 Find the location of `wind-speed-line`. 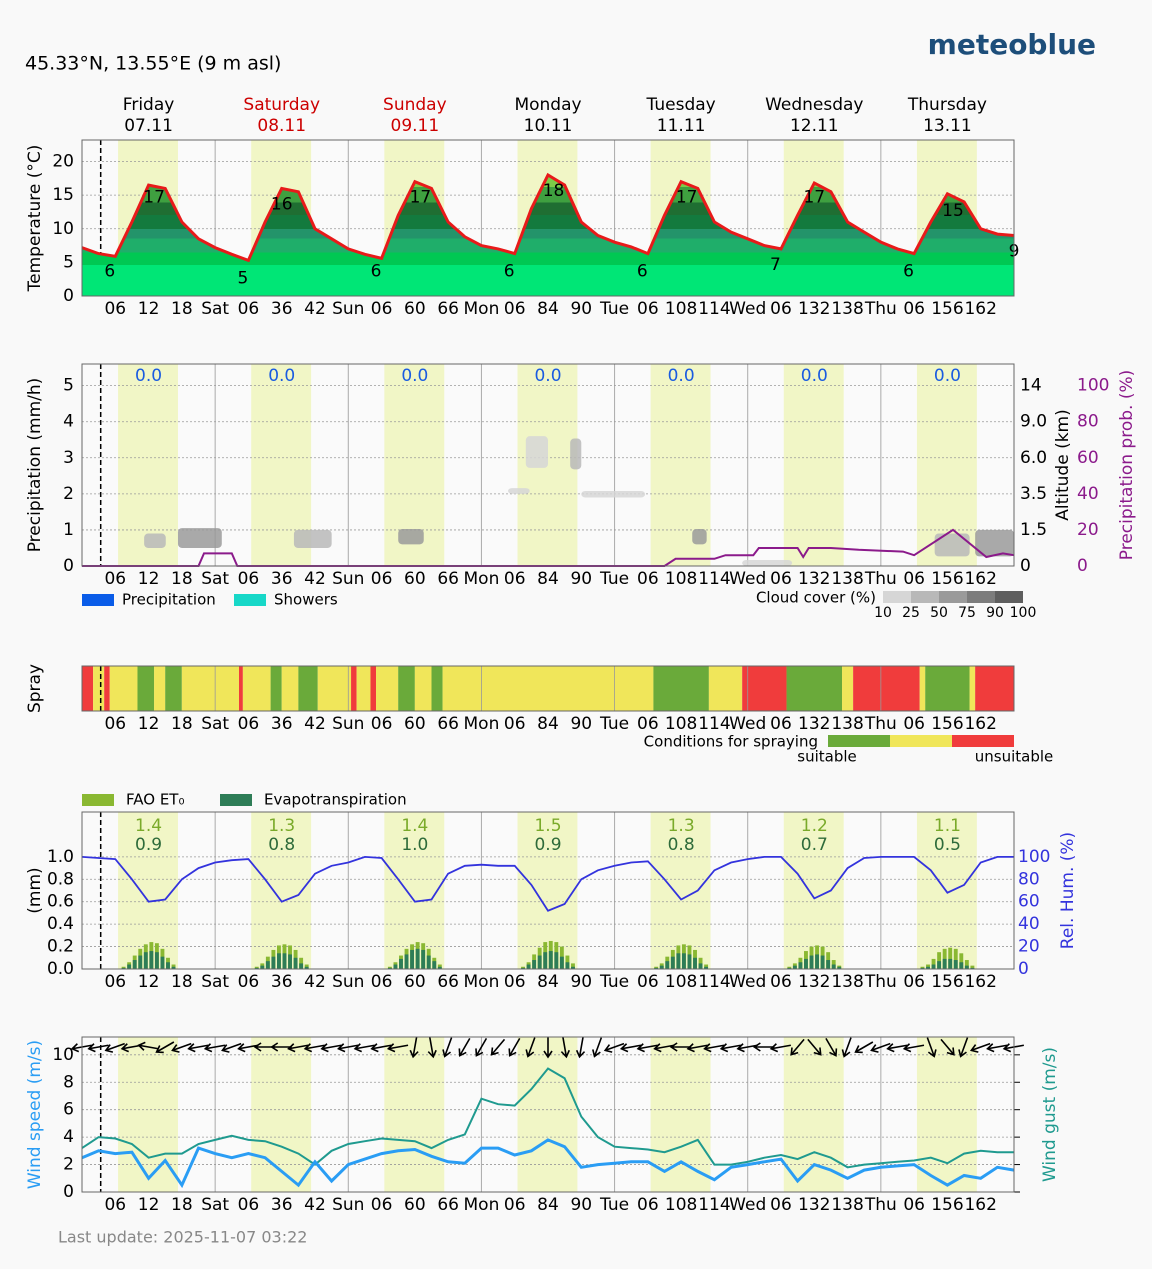

wind-speed-line is located at coordinates (548, 1163).